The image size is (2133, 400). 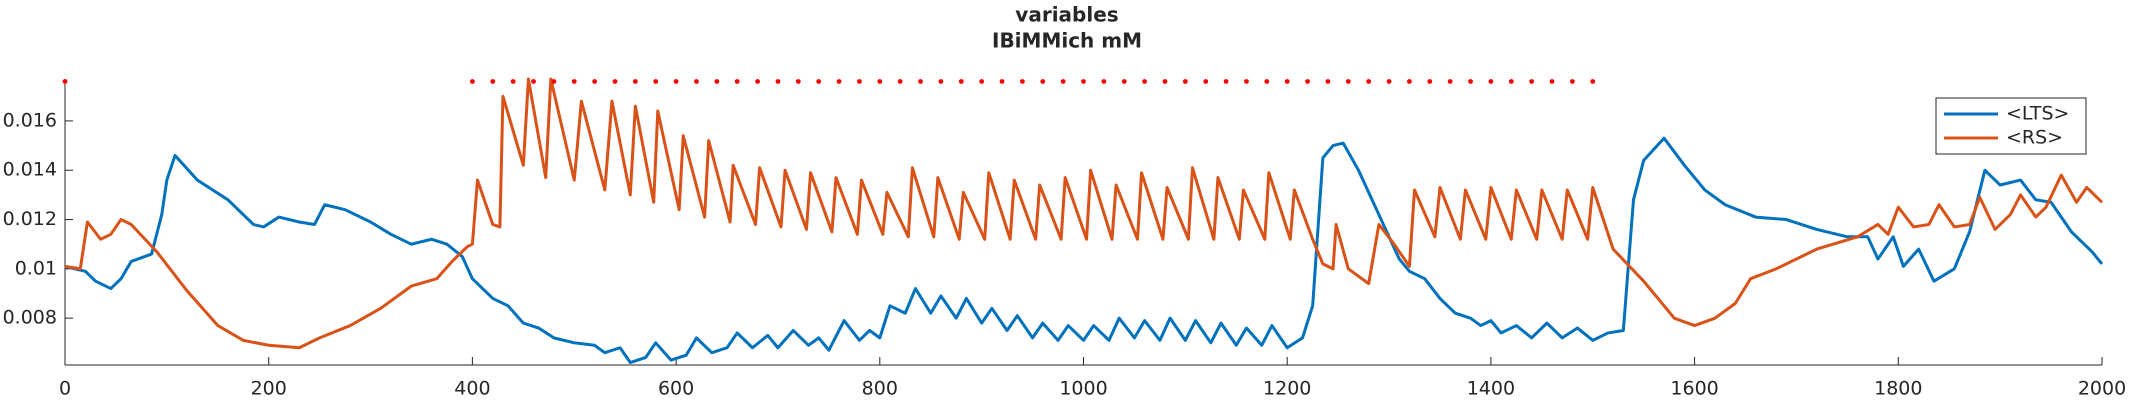 I want to click on legend-label: <RS>, so click(x=2034, y=138).